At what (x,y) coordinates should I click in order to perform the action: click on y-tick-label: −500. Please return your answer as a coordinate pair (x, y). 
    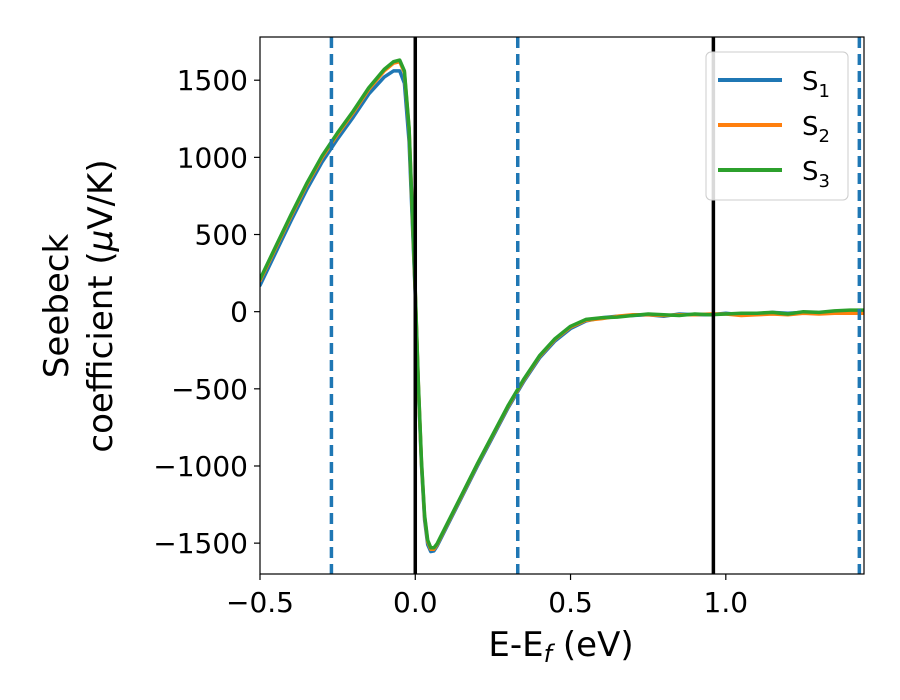
    Looking at the image, I should click on (209, 389).